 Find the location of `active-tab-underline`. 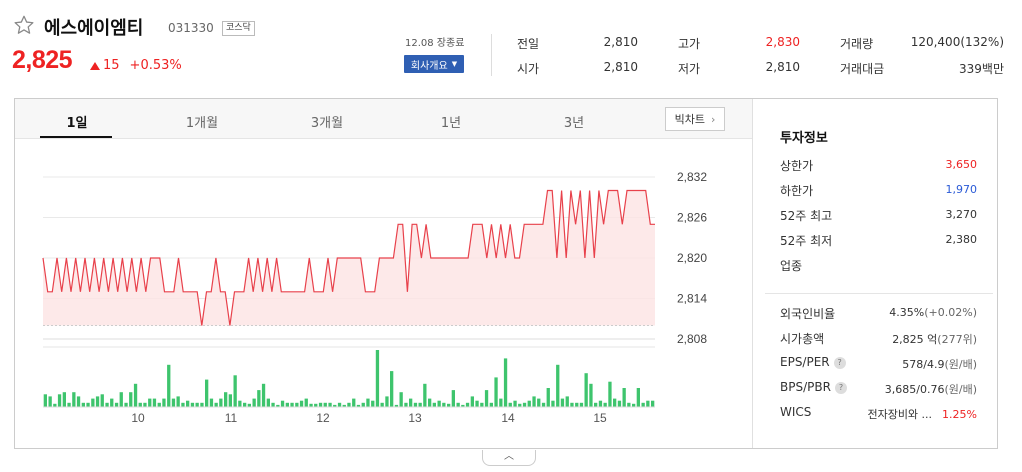

active-tab-underline is located at coordinates (76, 137).